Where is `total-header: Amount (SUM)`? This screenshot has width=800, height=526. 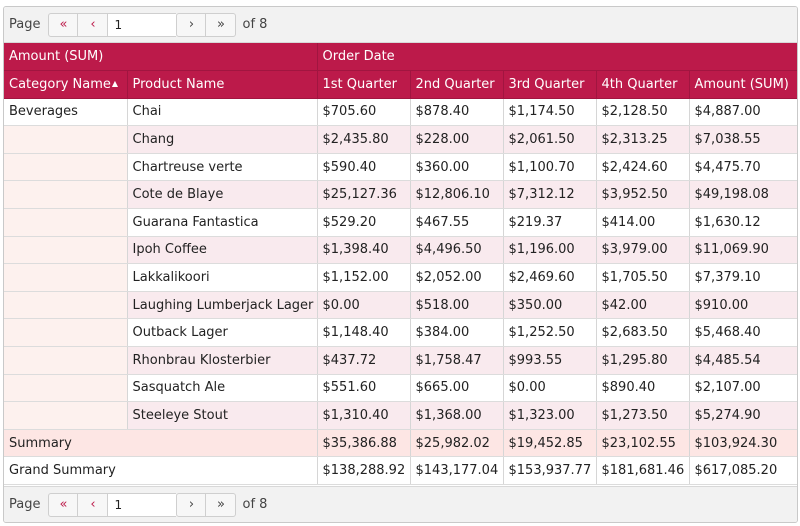 total-header: Amount (SUM) is located at coordinates (743, 84).